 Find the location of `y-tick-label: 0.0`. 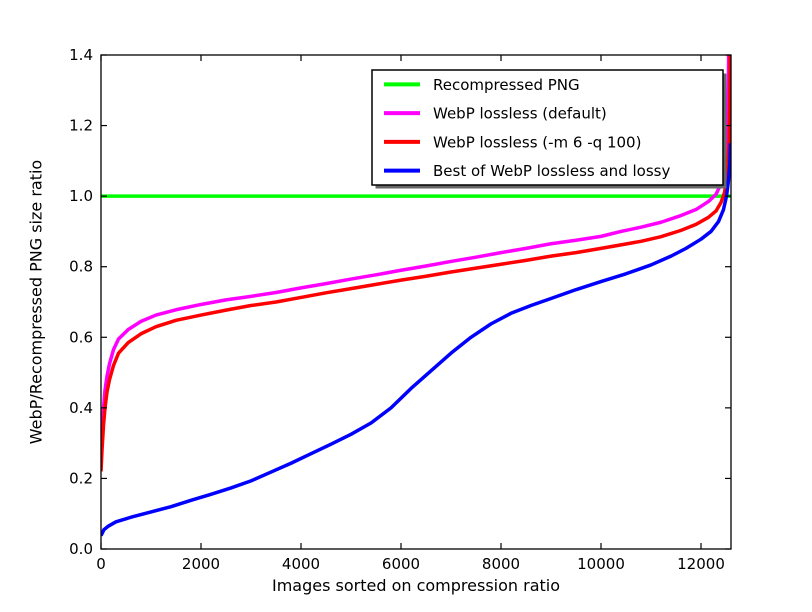

y-tick-label: 0.0 is located at coordinates (81, 549).